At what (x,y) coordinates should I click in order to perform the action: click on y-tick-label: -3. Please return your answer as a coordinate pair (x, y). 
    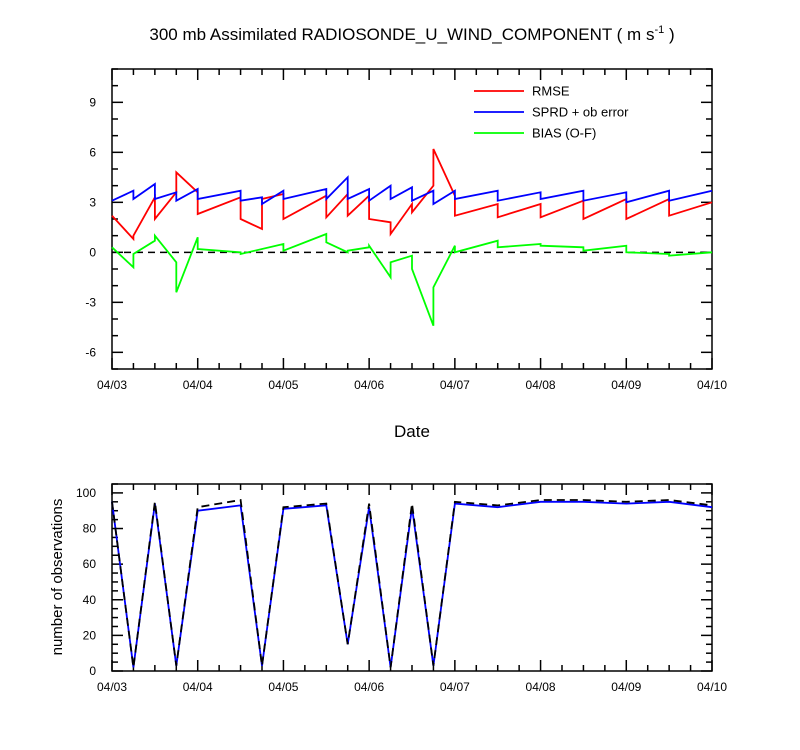
    Looking at the image, I should click on (90, 302).